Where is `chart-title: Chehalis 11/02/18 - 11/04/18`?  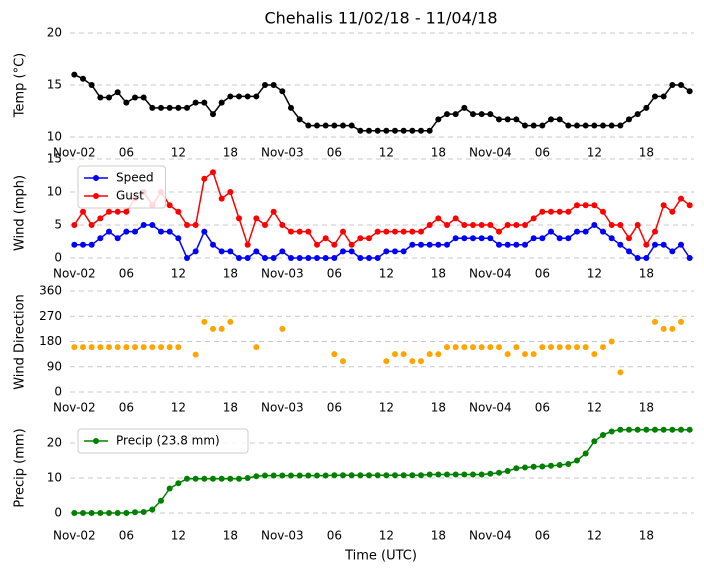
chart-title: Chehalis 11/02/18 - 11/04/18 is located at coordinates (380, 18).